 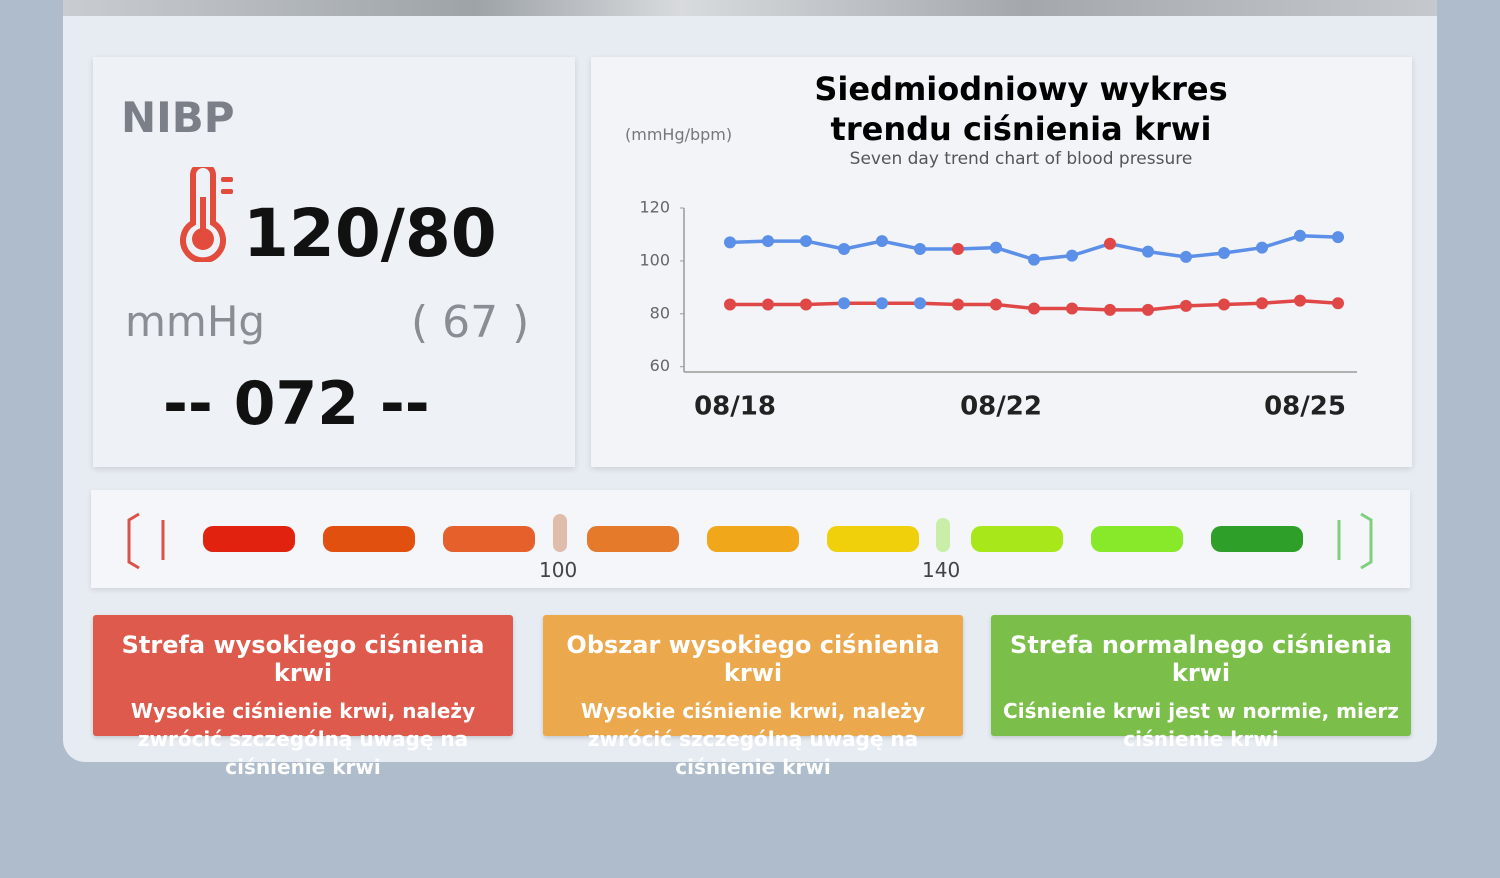 I want to click on scale-bar: 100 140, so click(x=750, y=539).